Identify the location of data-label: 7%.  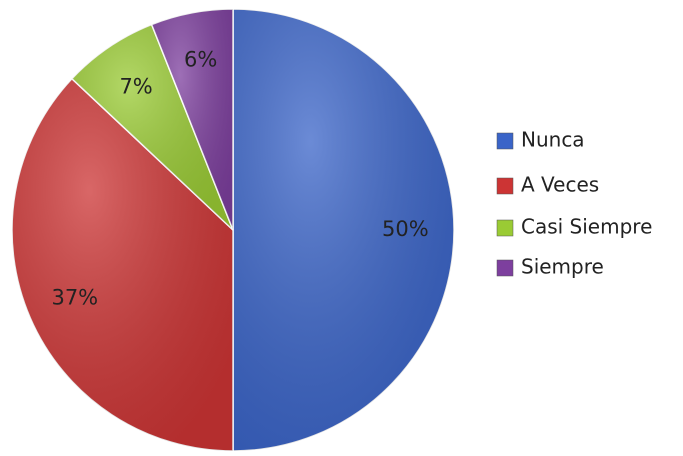
(135, 86).